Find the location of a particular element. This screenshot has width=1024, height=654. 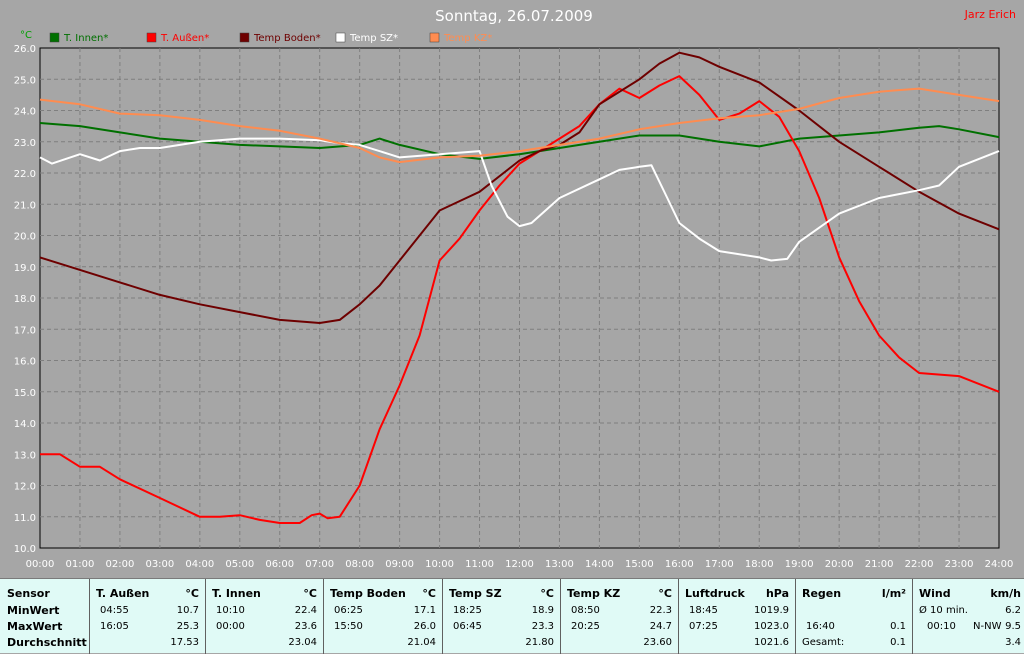

x-tick-label: 23:00 is located at coordinates (959, 564).